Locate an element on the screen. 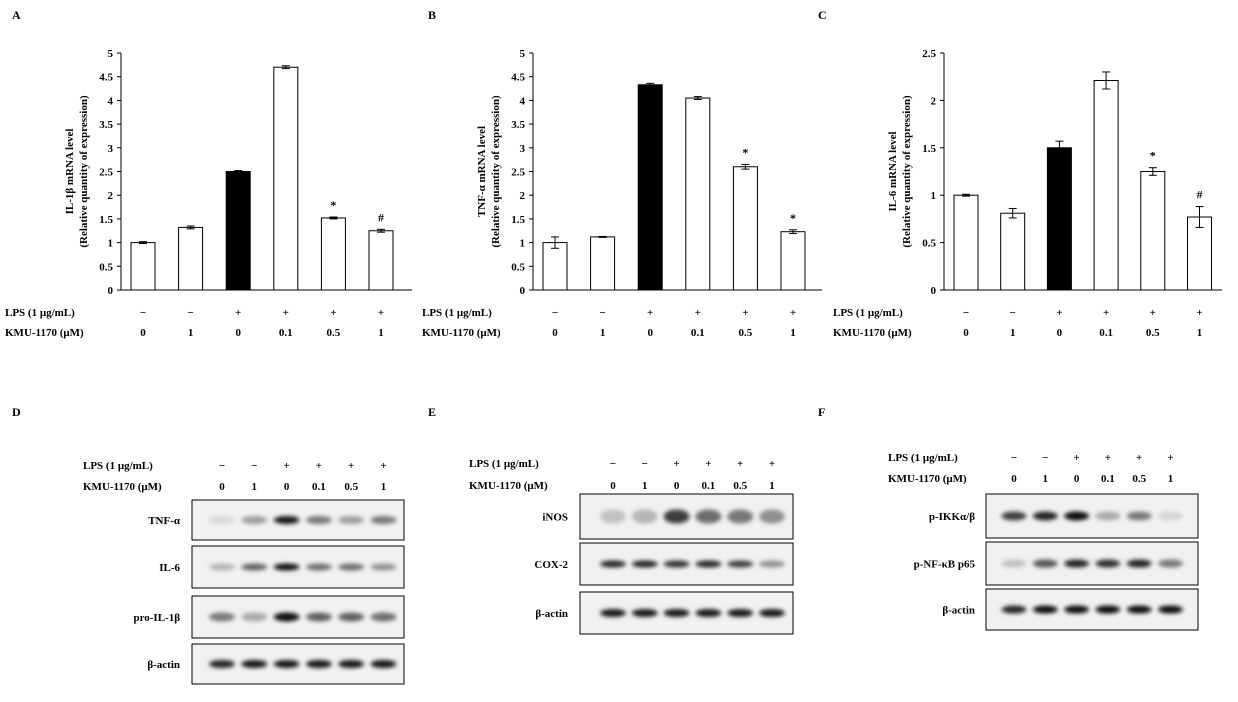  western-blot-f: p-IKKα/β p-NF-κB p65 β-actin is located at coordinates (1056, 562).